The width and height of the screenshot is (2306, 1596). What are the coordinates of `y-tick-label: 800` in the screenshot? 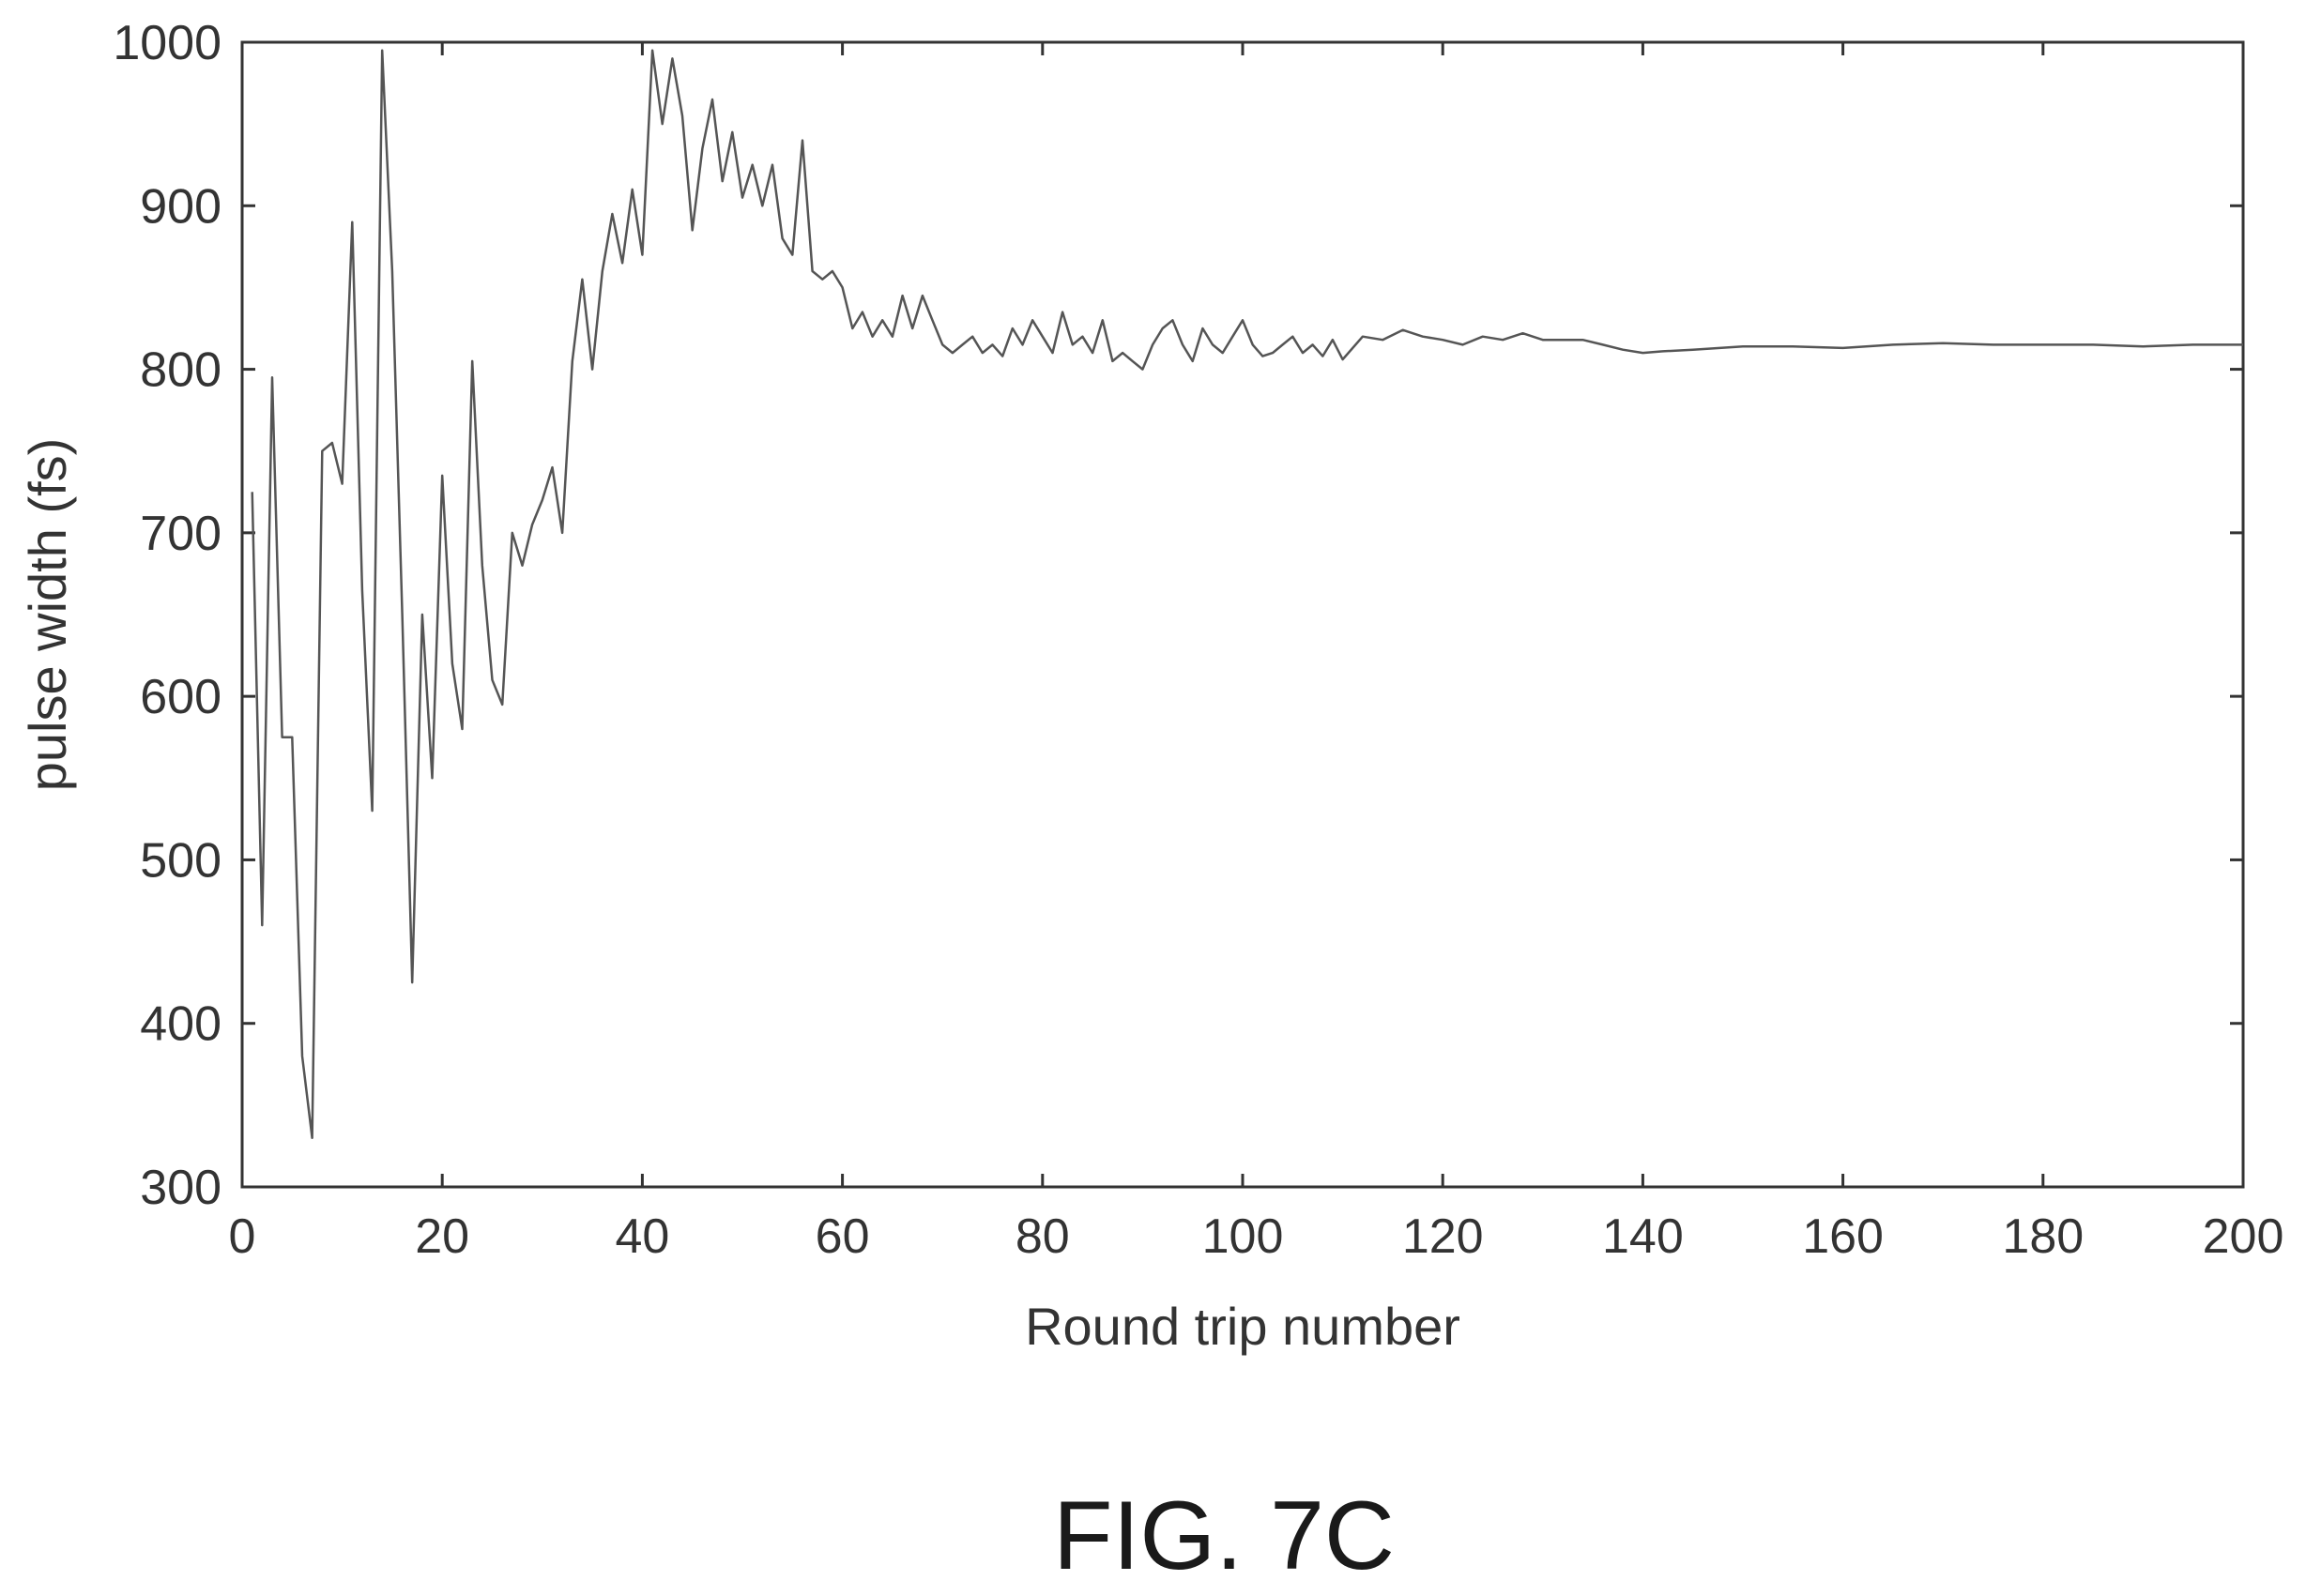 It's located at (181, 371).